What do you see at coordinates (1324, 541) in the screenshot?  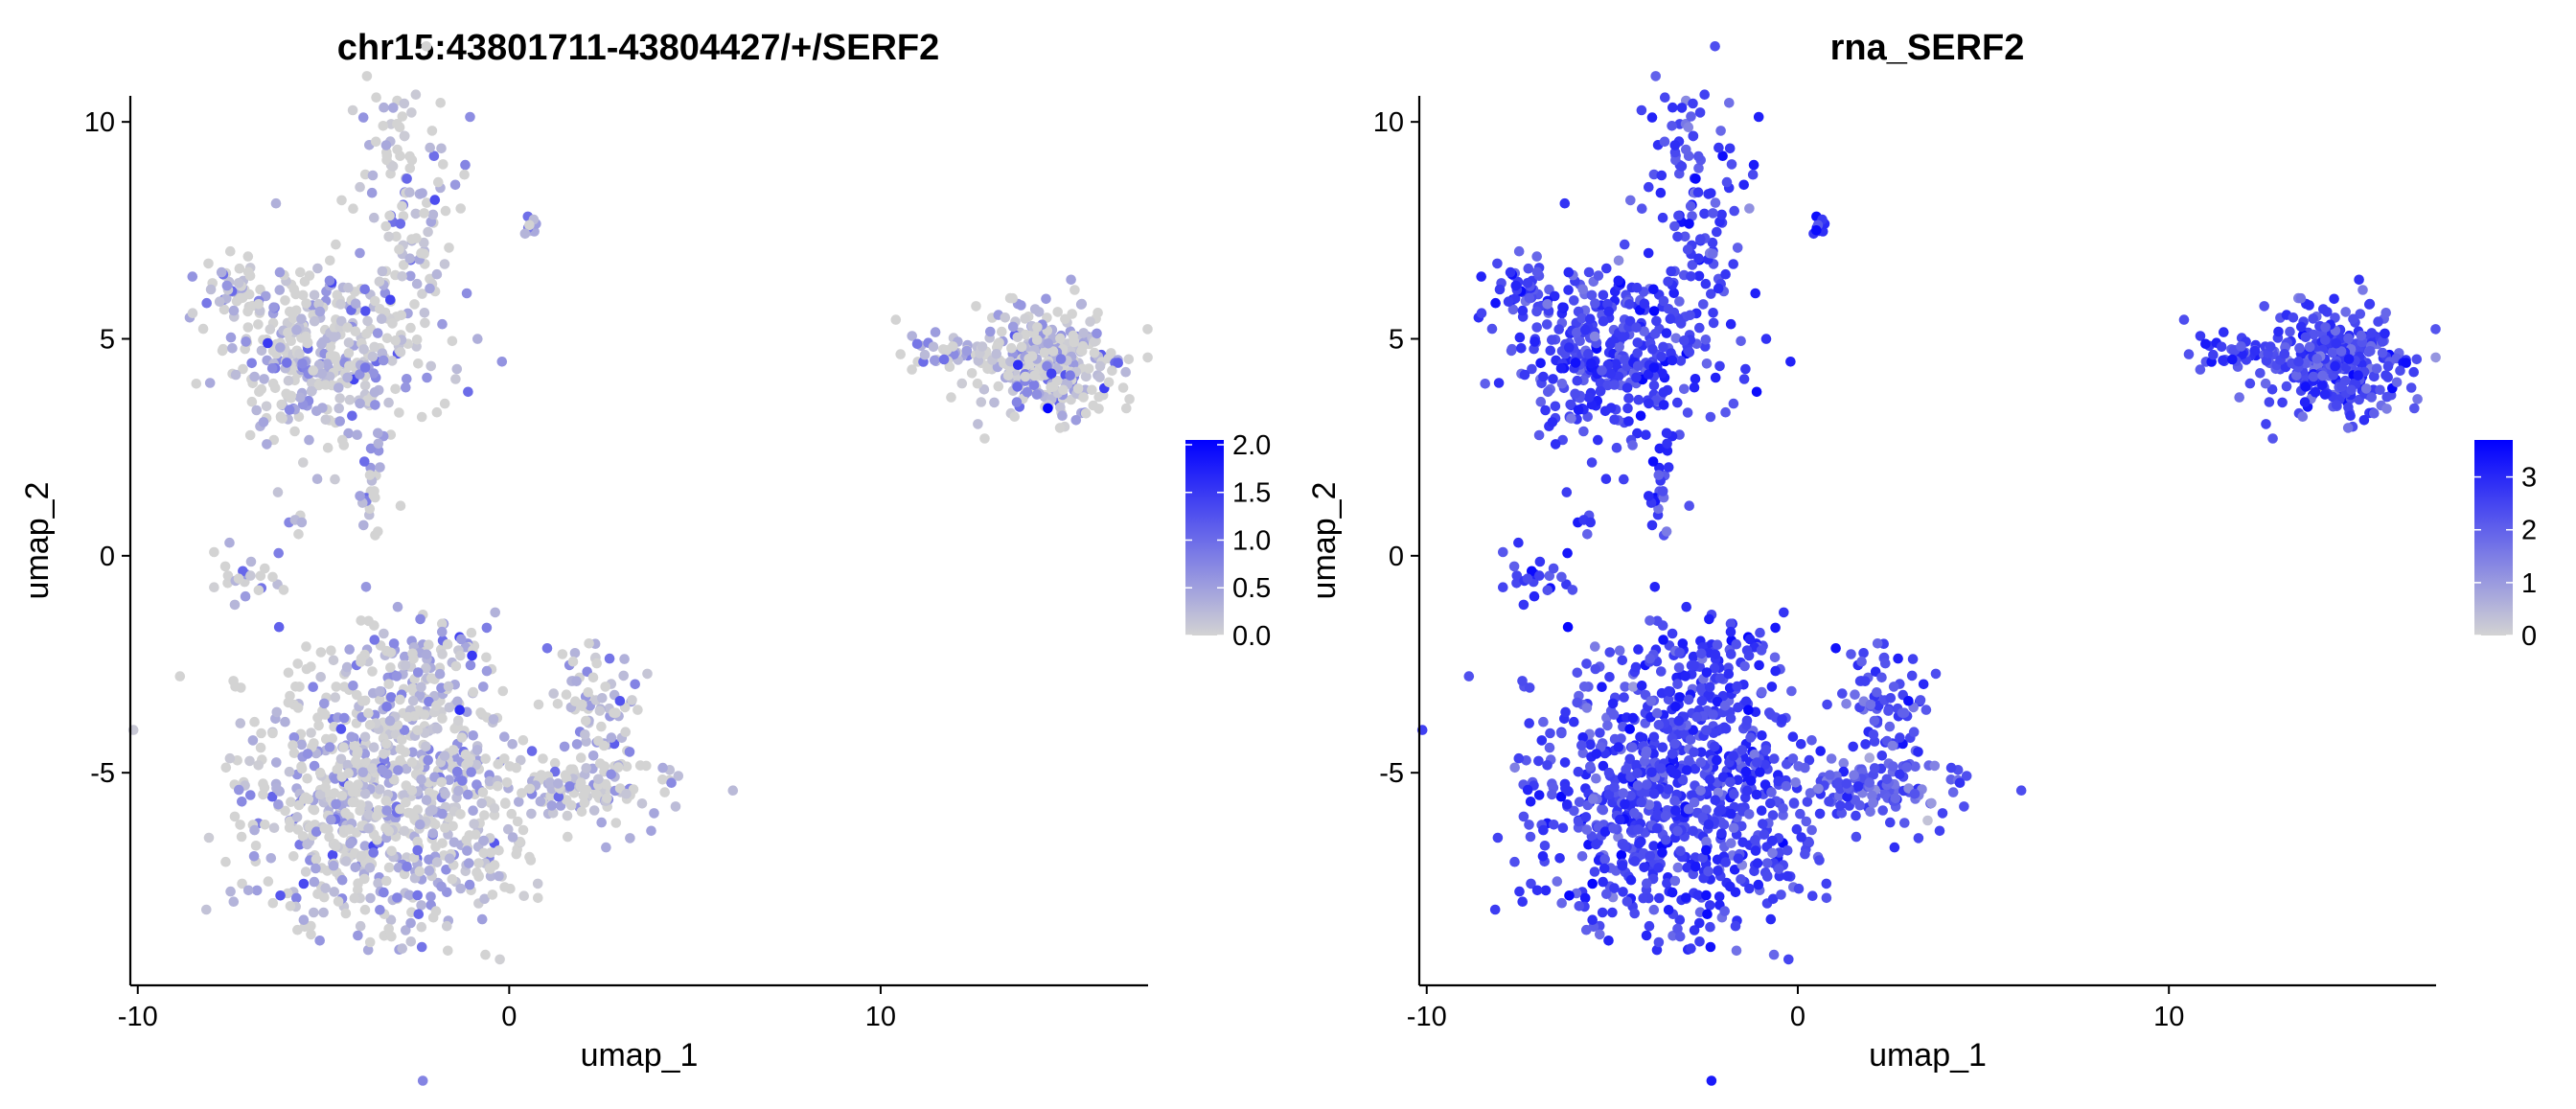 I see `y-axis-title: umap_2` at bounding box center [1324, 541].